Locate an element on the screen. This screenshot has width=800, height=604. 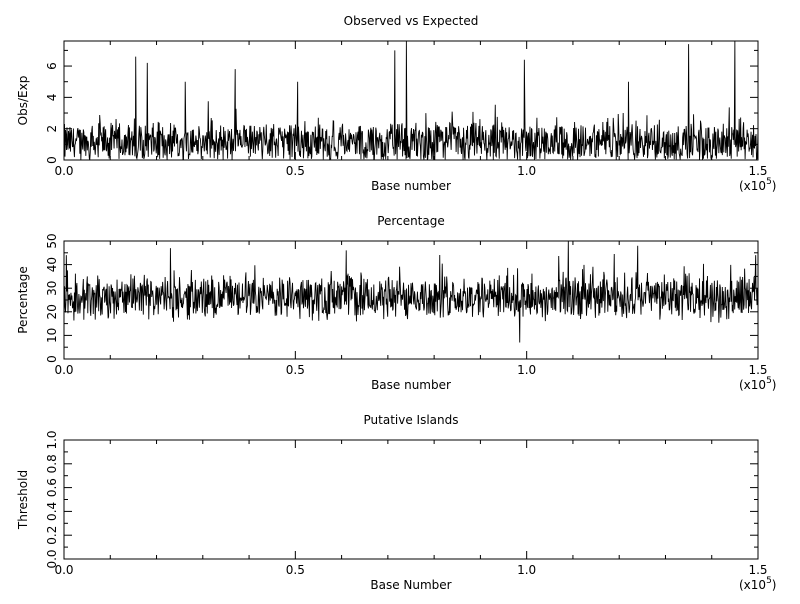
y-tick-label: 6 is located at coordinates (52, 66).